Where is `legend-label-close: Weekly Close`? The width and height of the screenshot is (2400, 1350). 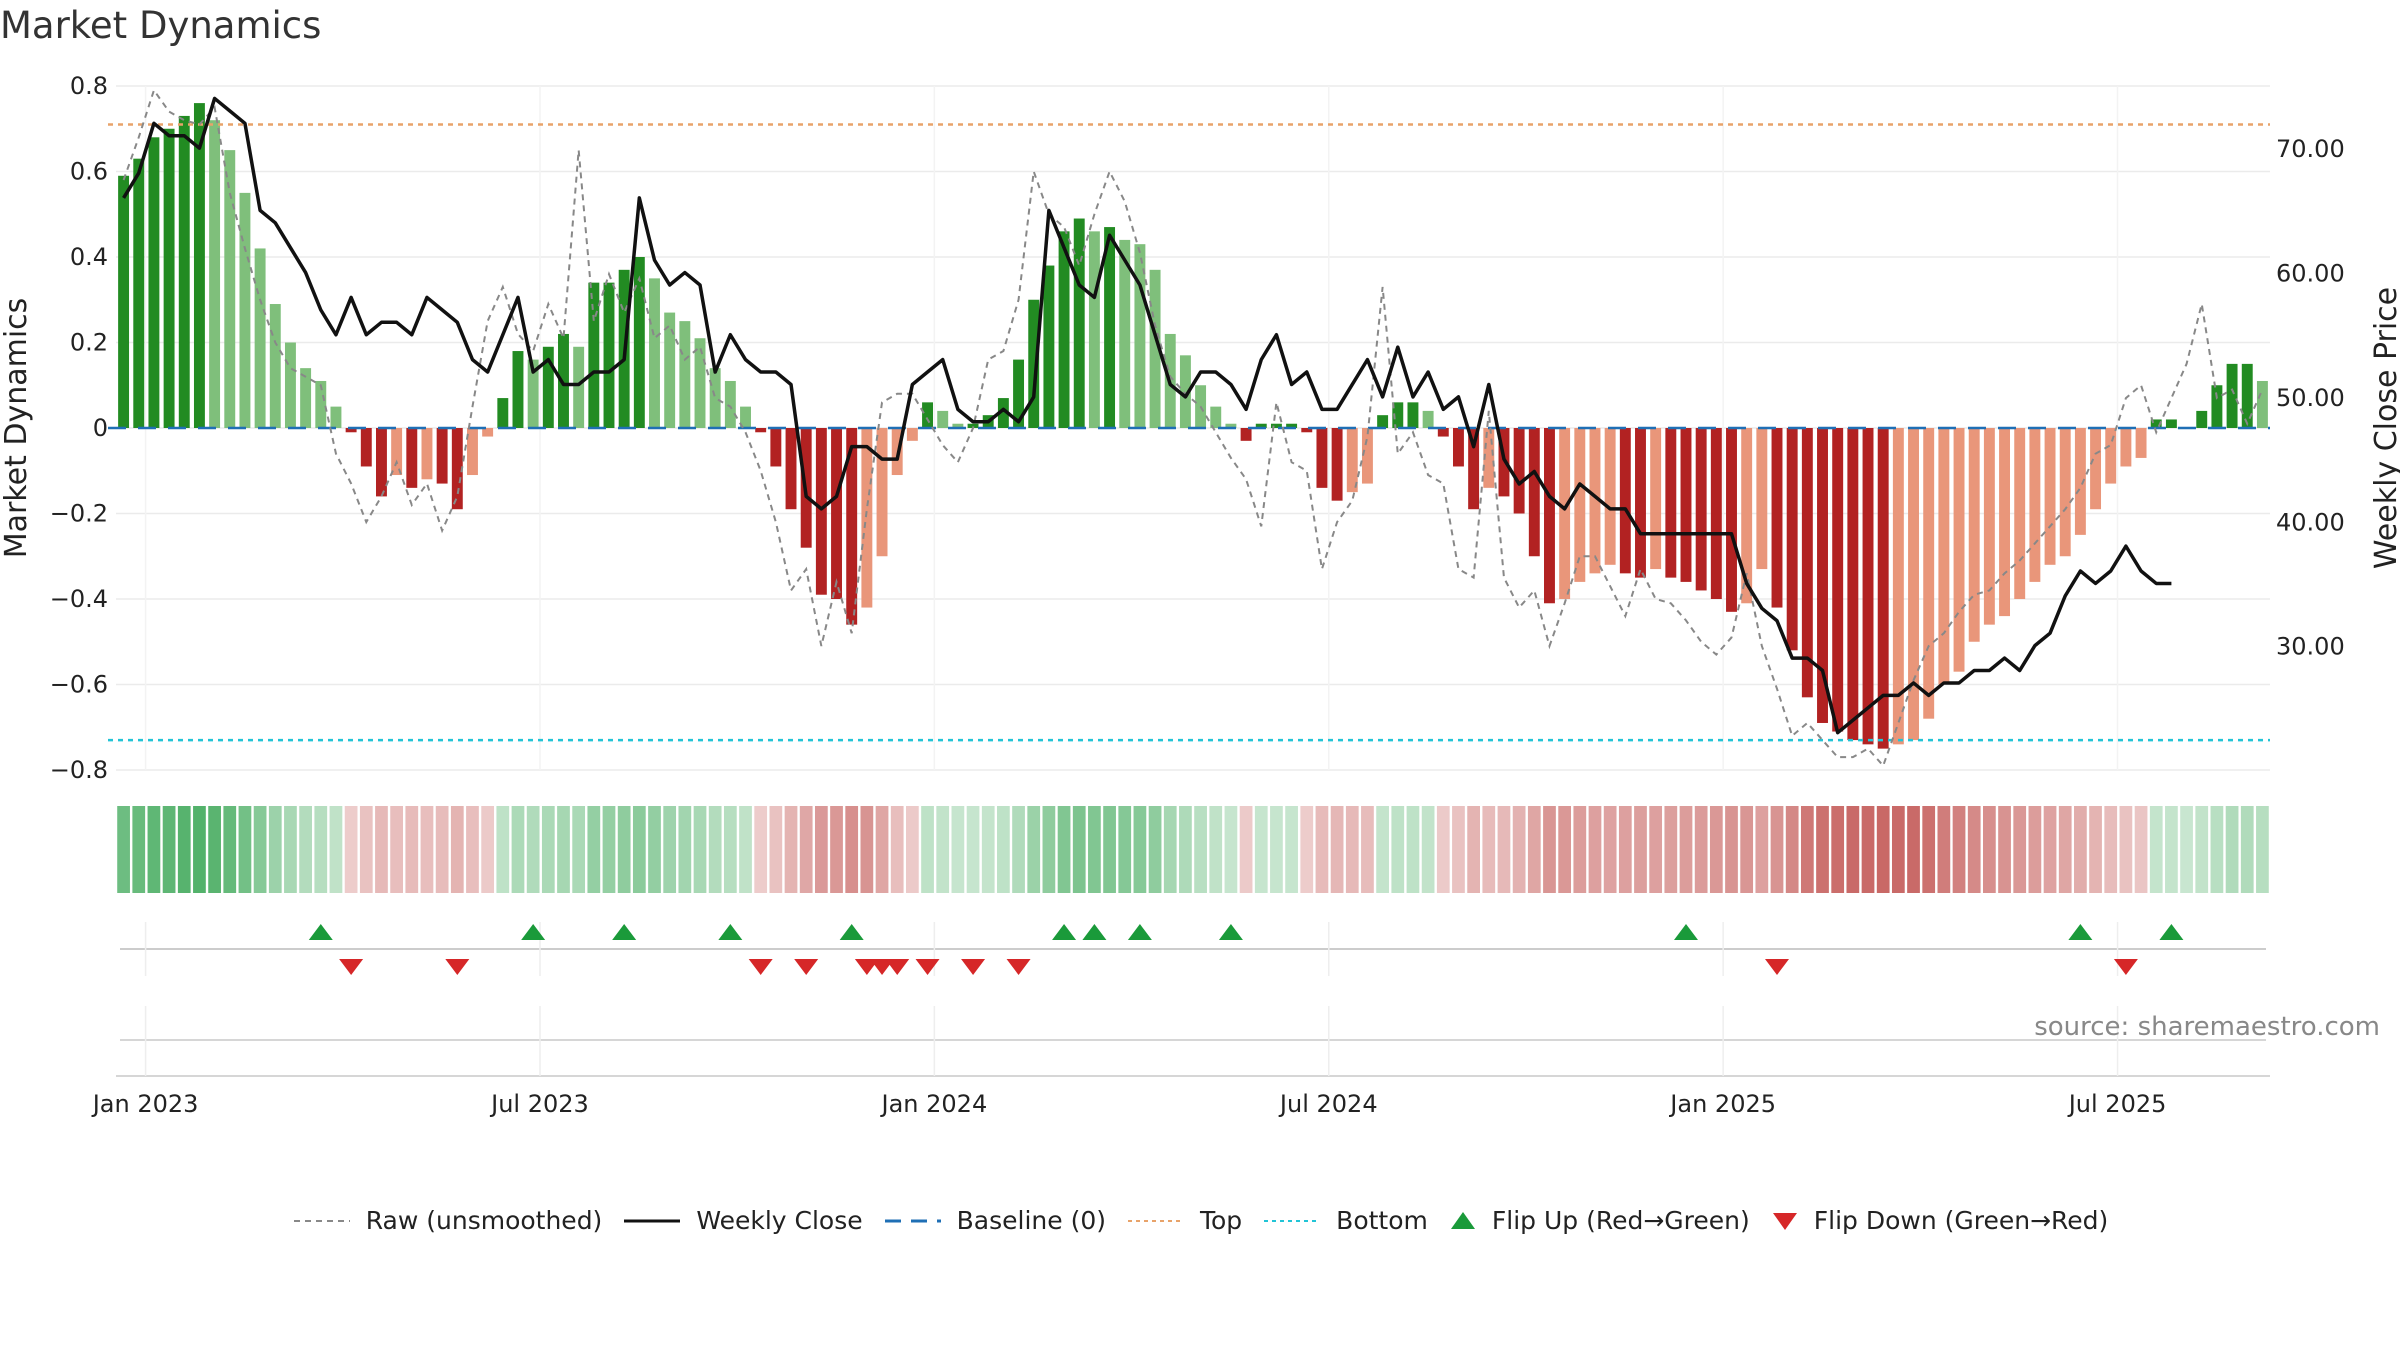 legend-label-close: Weekly Close is located at coordinates (779, 1220).